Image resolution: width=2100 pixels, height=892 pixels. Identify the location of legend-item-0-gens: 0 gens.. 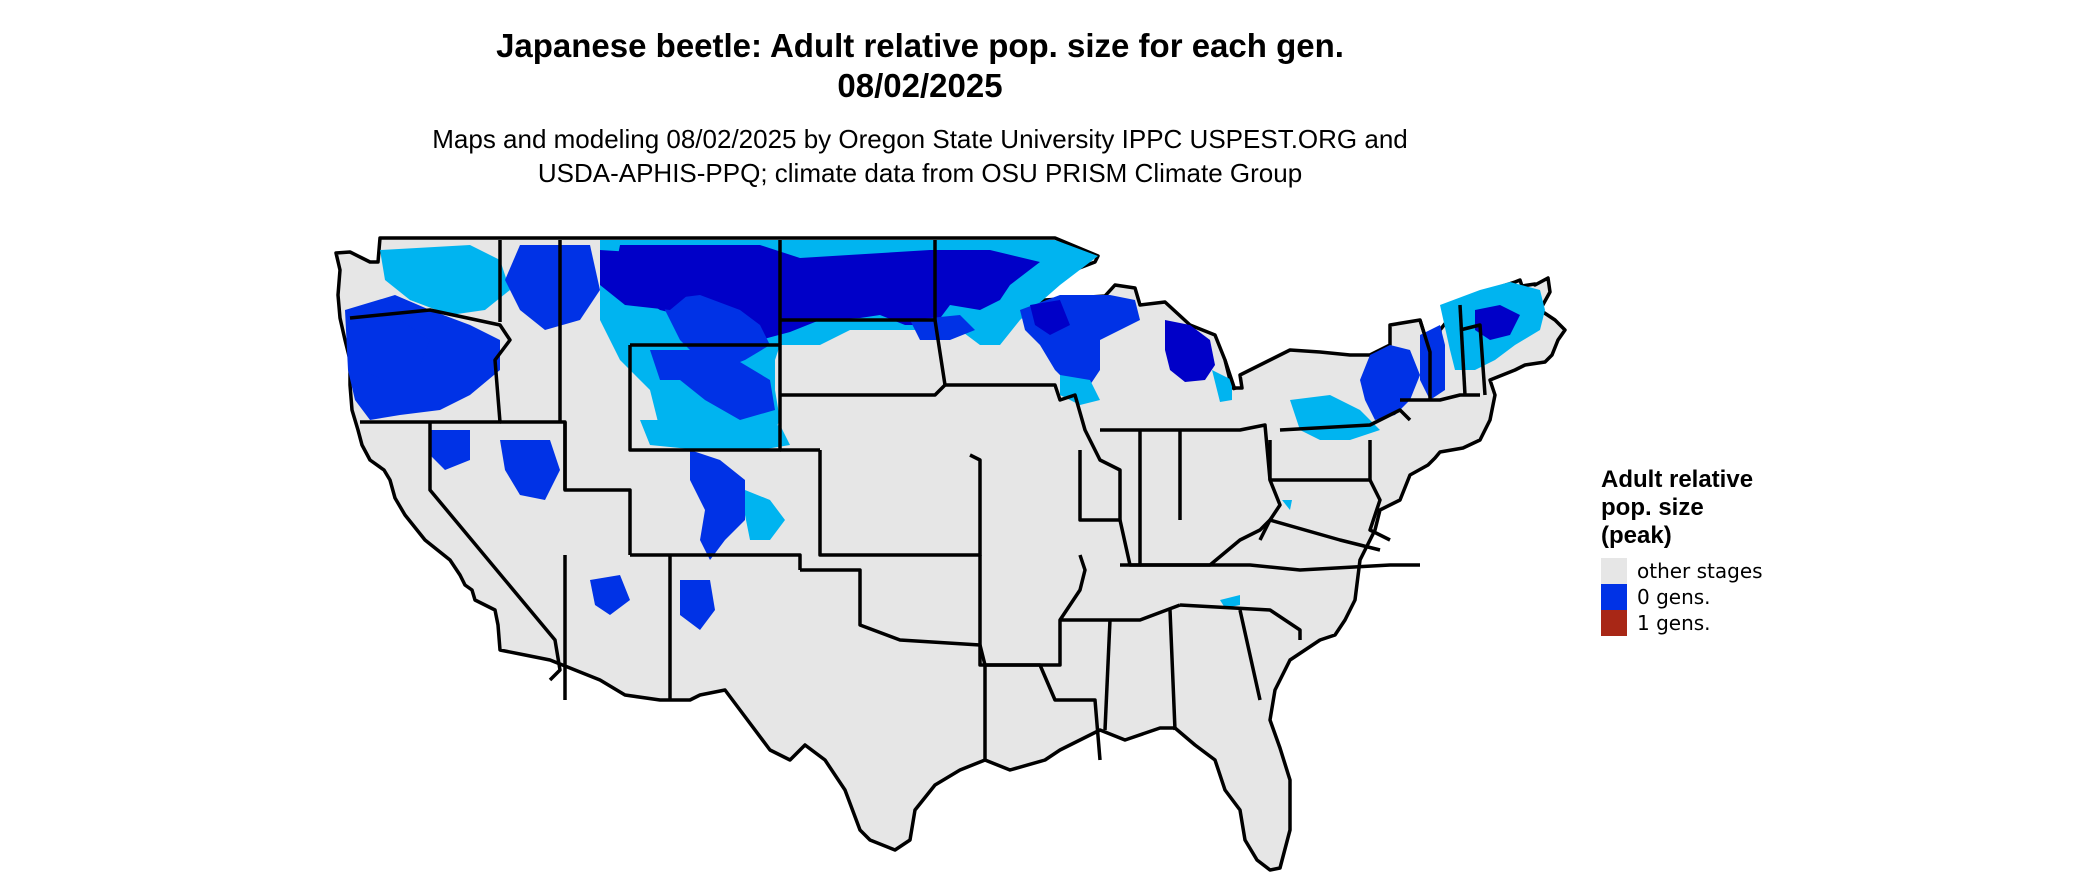
(1731, 597).